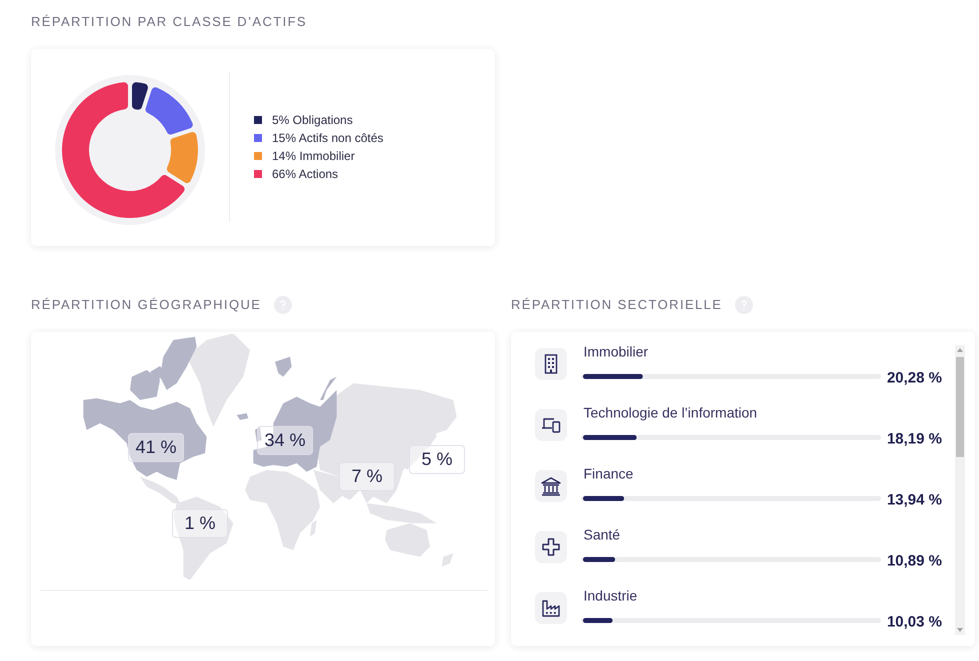 The height and width of the screenshot is (661, 979). Describe the element at coordinates (437, 459) in the screenshot. I see `data-label: 5 %` at that location.